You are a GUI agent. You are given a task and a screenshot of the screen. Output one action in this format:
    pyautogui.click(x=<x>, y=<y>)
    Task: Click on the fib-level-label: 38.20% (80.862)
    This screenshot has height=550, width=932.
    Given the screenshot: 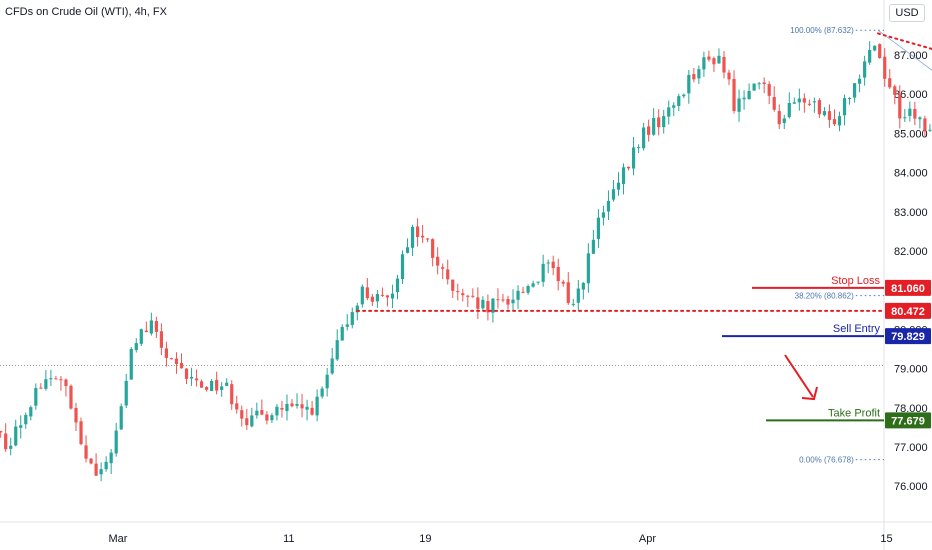 What is the action you would take?
    pyautogui.click(x=824, y=296)
    